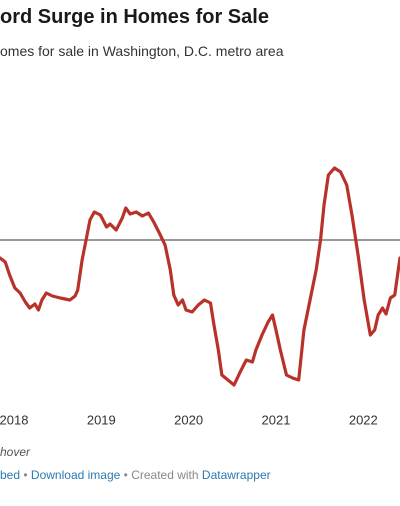  What do you see at coordinates (75, 475) in the screenshot?
I see `download-link: Download image` at bounding box center [75, 475].